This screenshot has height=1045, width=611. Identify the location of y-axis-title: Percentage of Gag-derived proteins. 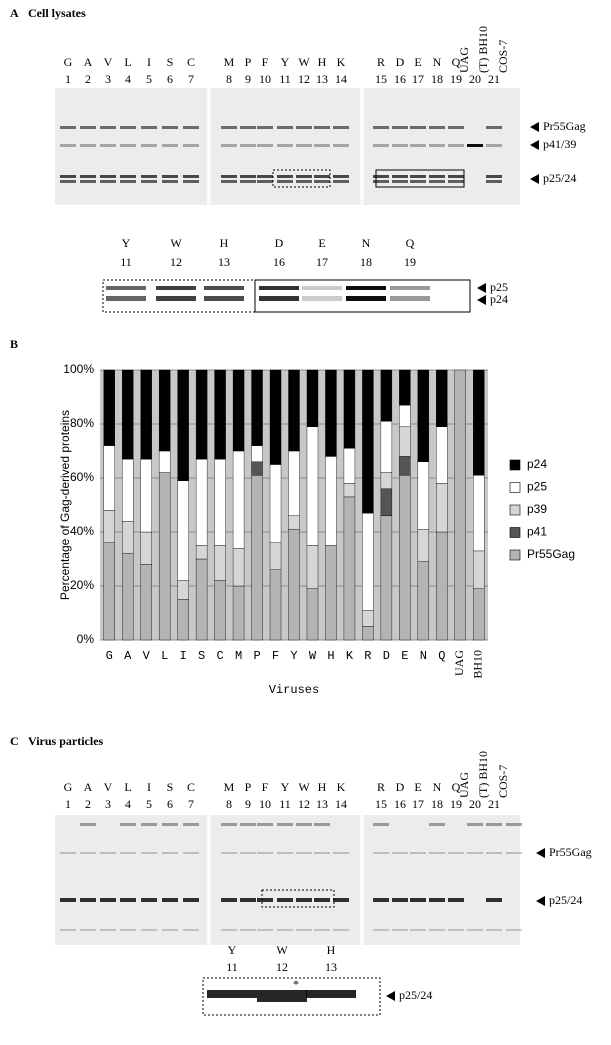
(65, 505).